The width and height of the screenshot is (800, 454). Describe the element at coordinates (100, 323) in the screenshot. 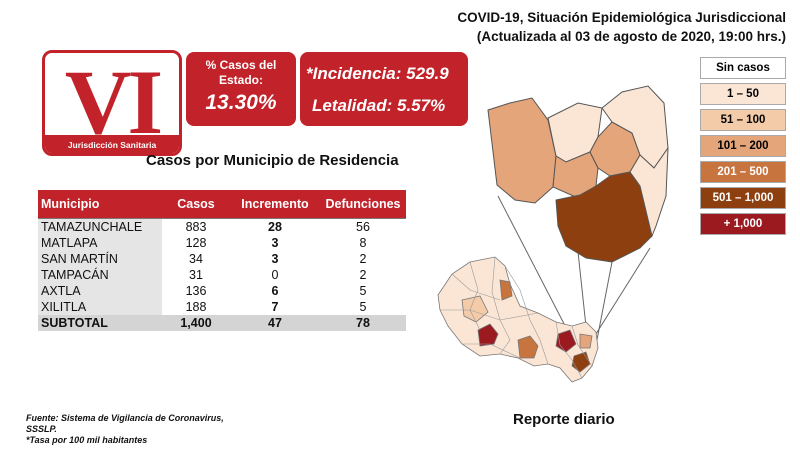

I see `subtotal-label: SUBTOTAL` at that location.